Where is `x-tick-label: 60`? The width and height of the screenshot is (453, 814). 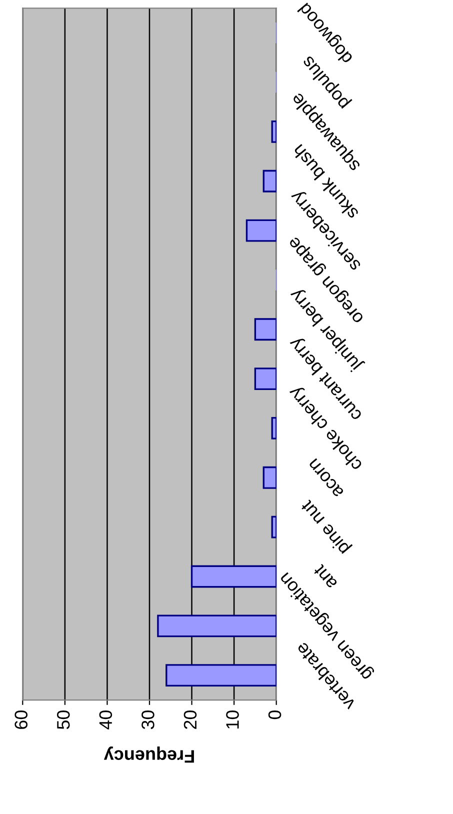 x-tick-label: 60 is located at coordinates (21, 719).